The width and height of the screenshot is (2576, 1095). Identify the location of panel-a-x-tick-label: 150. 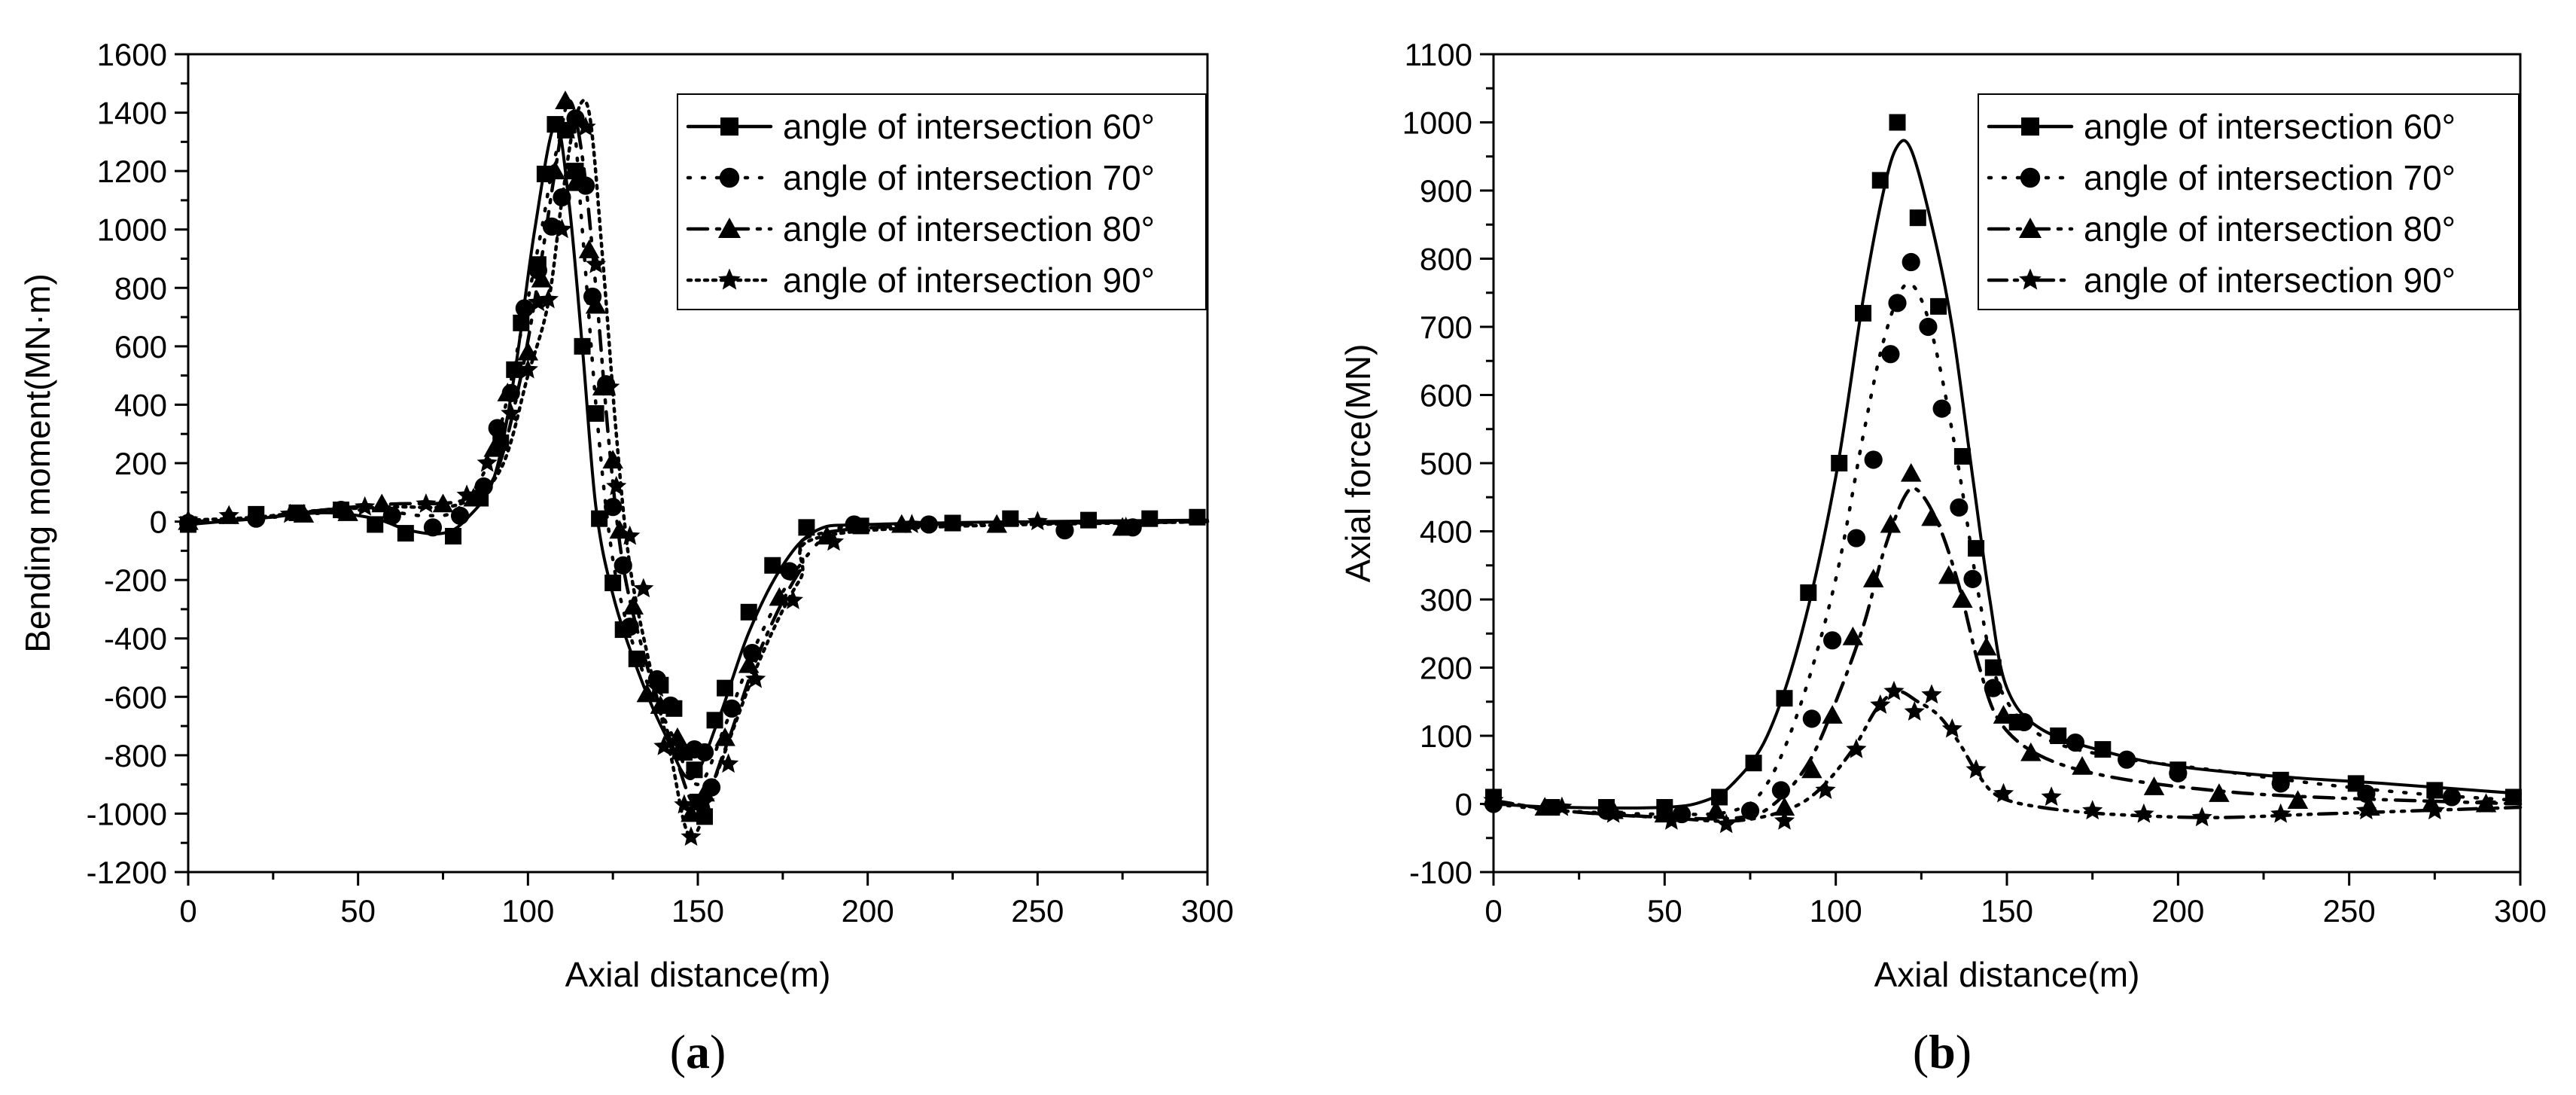
(697, 911).